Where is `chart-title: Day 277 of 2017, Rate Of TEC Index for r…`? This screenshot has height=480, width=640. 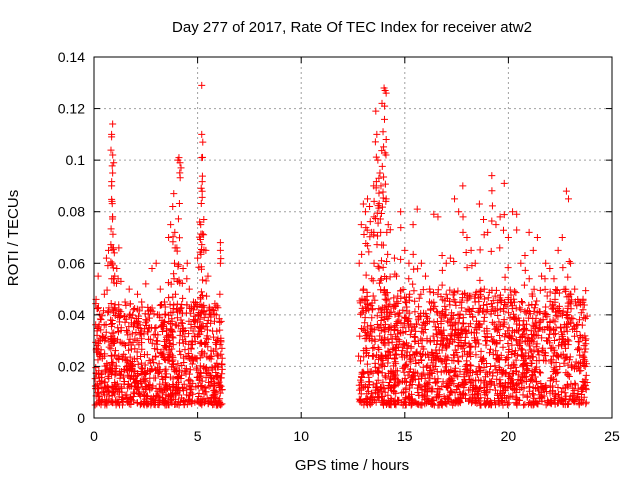 chart-title: Day 277 of 2017, Rate Of TEC Index for r… is located at coordinates (352, 27).